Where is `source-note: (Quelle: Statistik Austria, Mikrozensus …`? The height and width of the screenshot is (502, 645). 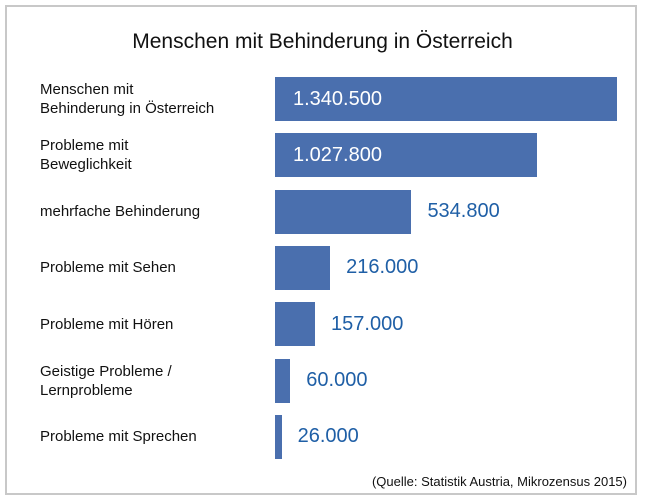 source-note: (Quelle: Statistik Austria, Mikrozensus … is located at coordinates (499, 481).